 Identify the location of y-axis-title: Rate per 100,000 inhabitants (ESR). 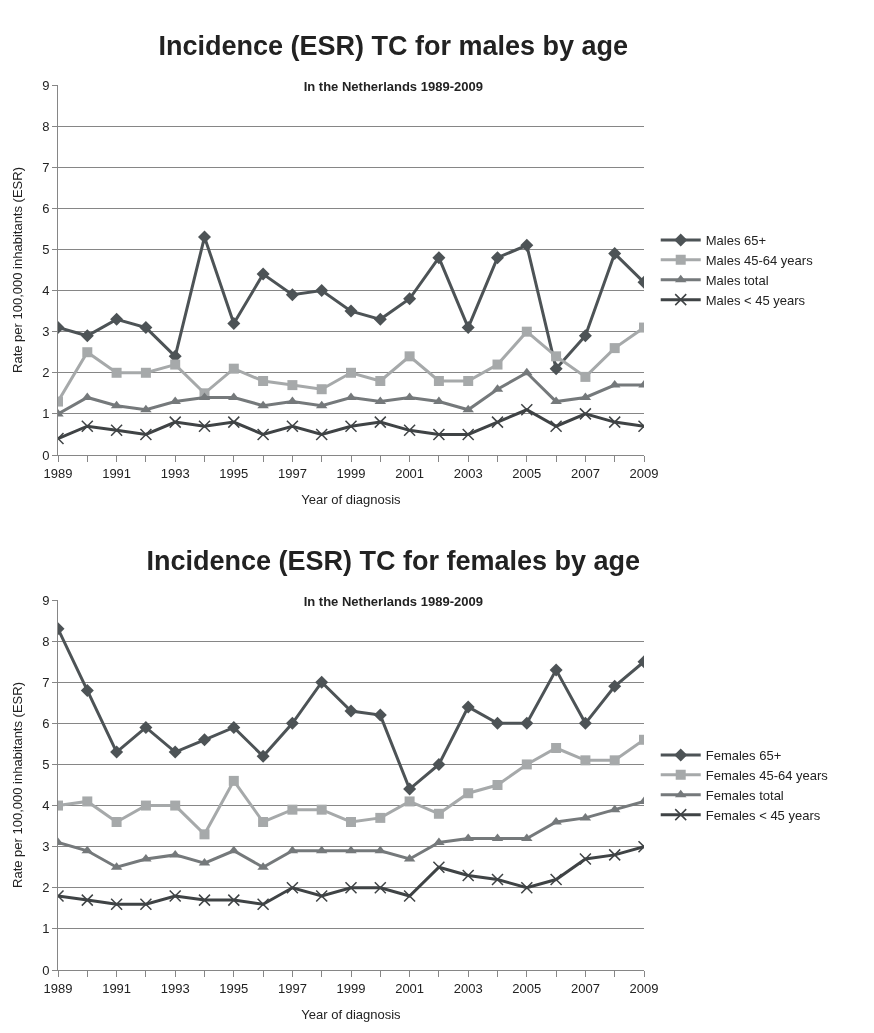
(17, 270).